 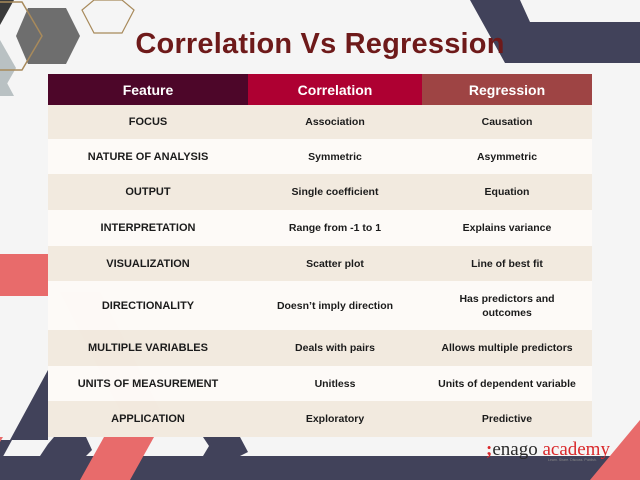 What do you see at coordinates (572, 460) in the screenshot?
I see `logo-tagline: Learn. Share. Discuss. Publish.` at bounding box center [572, 460].